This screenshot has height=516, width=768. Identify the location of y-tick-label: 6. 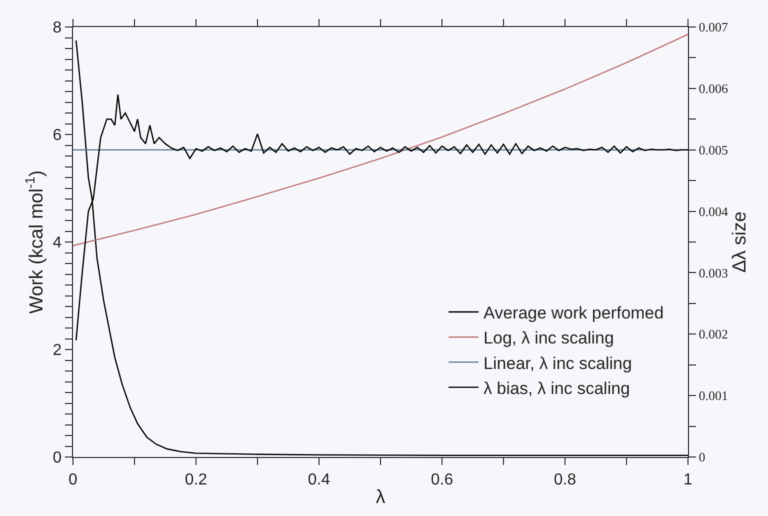
(57, 135).